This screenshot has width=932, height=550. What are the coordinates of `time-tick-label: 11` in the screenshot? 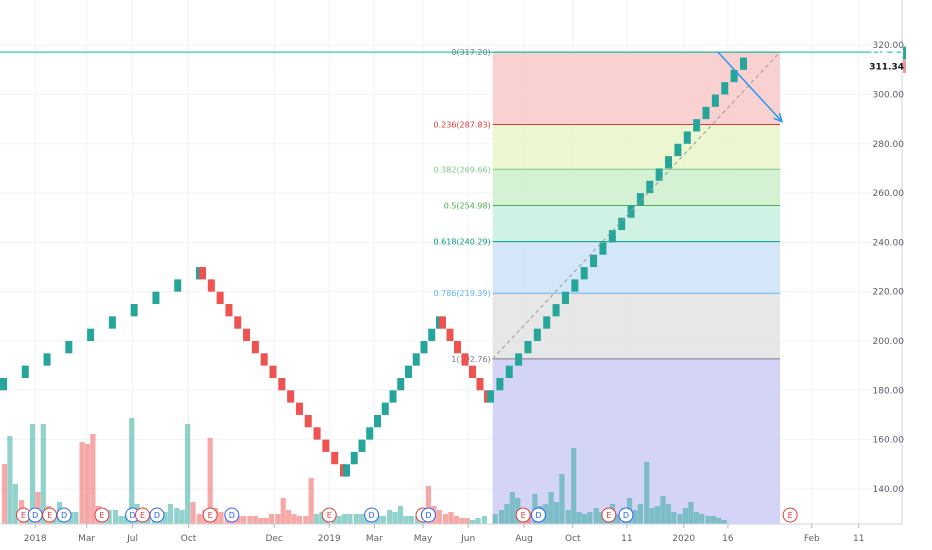 It's located at (858, 539).